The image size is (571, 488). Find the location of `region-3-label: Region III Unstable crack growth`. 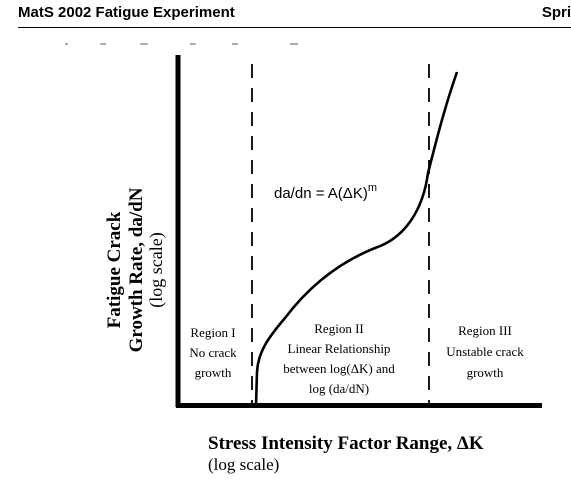

region-3-label: Region III Unstable crack growth is located at coordinates (485, 351).